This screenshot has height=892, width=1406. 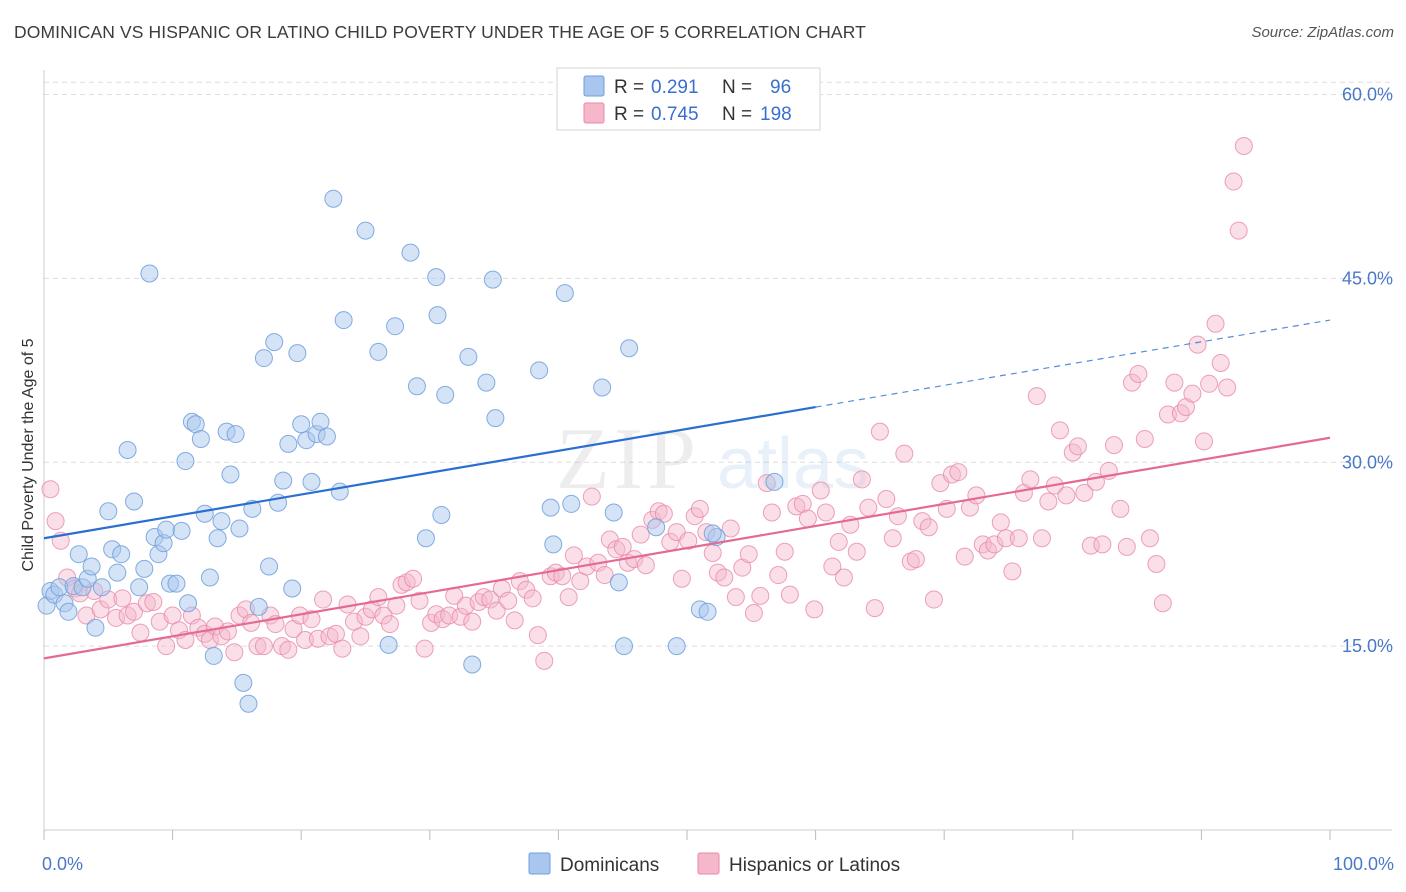 What do you see at coordinates (675, 114) in the screenshot?
I see `legend-r-value-2: 0.745` at bounding box center [675, 114].